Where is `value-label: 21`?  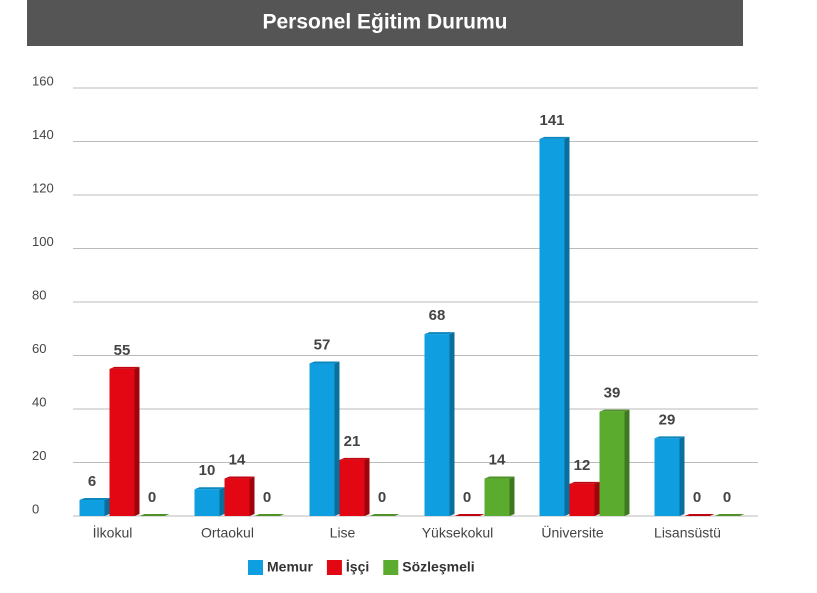 value-label: 21 is located at coordinates (352, 441).